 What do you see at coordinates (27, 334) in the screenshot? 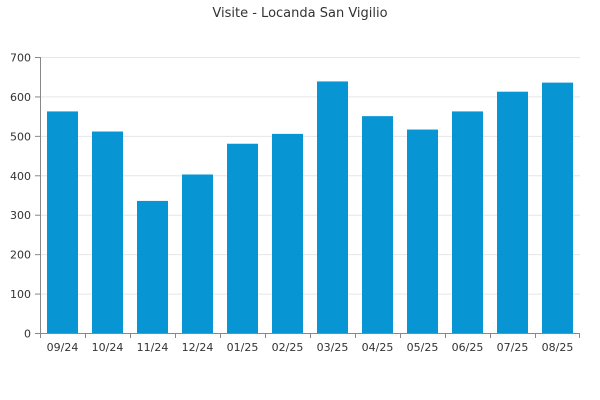
I see `y-tick-label: 0` at bounding box center [27, 334].